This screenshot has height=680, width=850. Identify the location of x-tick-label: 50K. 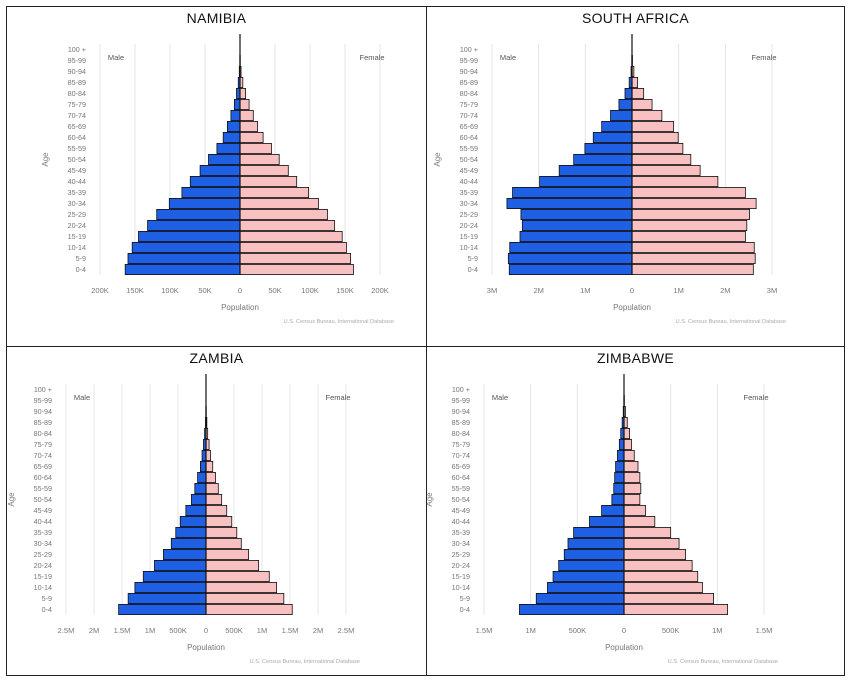
(274, 290).